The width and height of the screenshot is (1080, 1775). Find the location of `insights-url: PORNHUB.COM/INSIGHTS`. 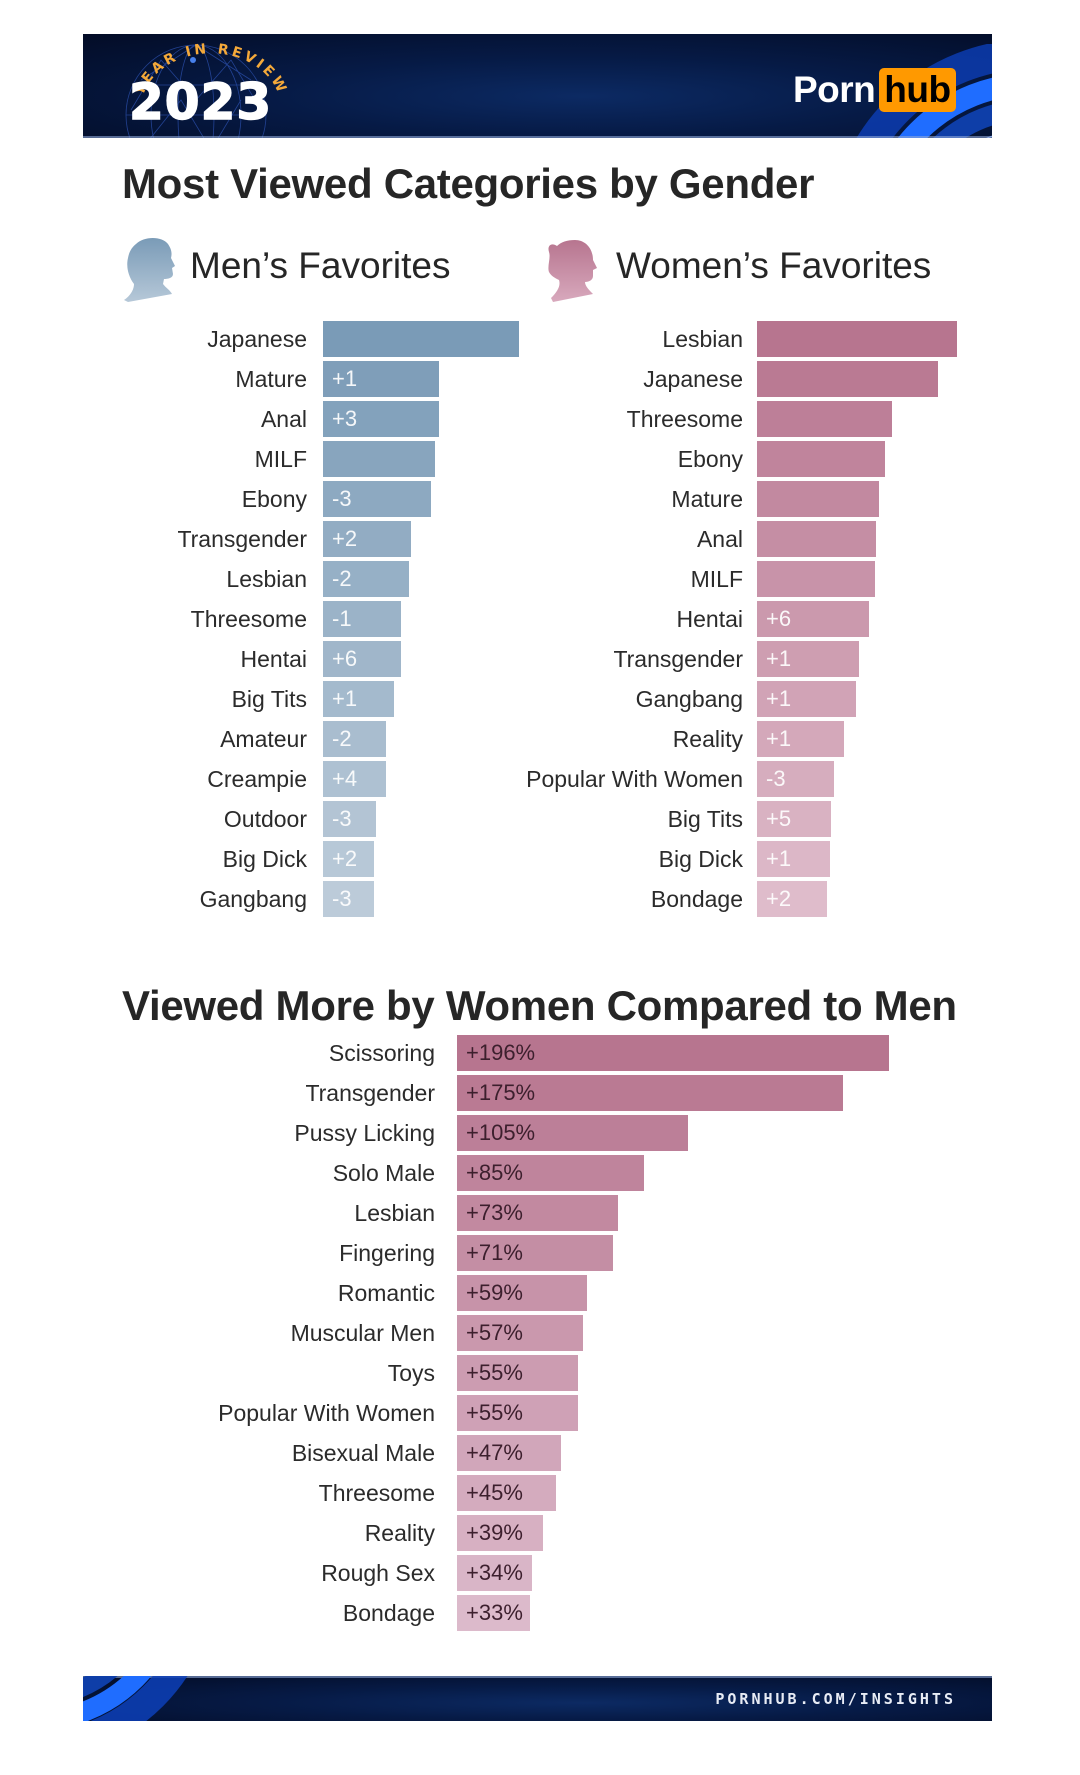

insights-url: PORNHUB.COM/INSIGHTS is located at coordinates (835, 1699).